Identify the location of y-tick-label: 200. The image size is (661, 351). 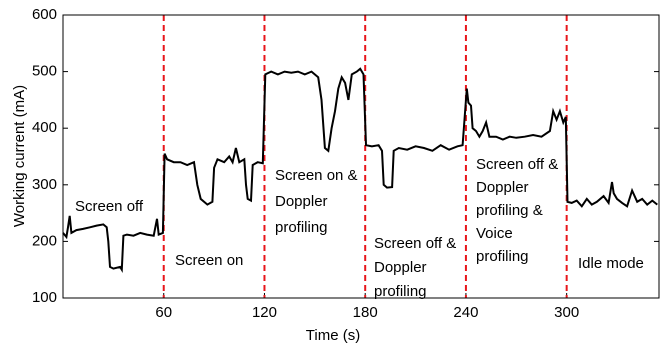
(44, 240).